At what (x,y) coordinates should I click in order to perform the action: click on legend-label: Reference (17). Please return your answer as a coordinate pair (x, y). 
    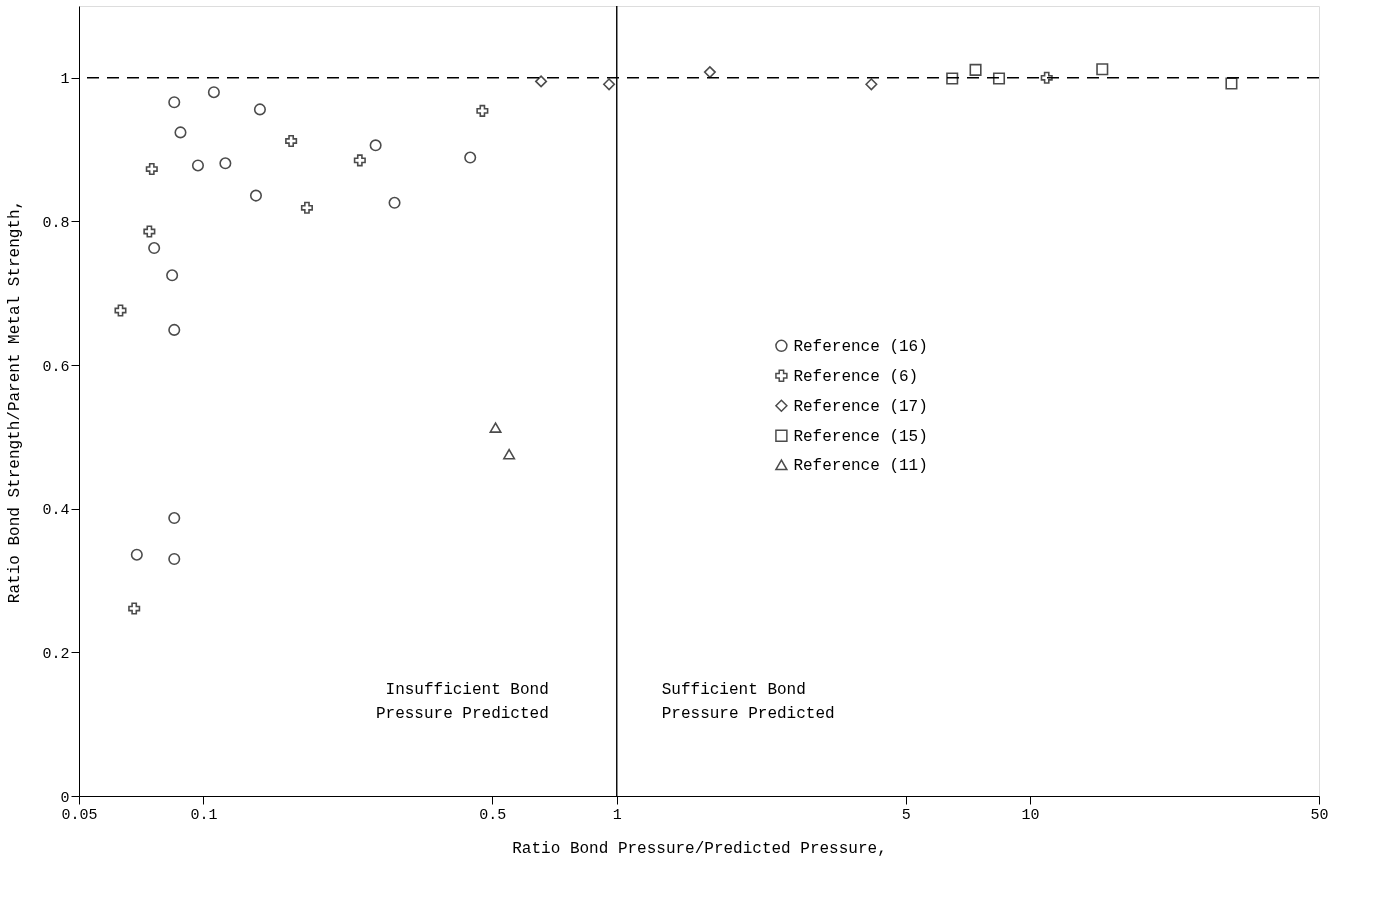
    Looking at the image, I should click on (860, 406).